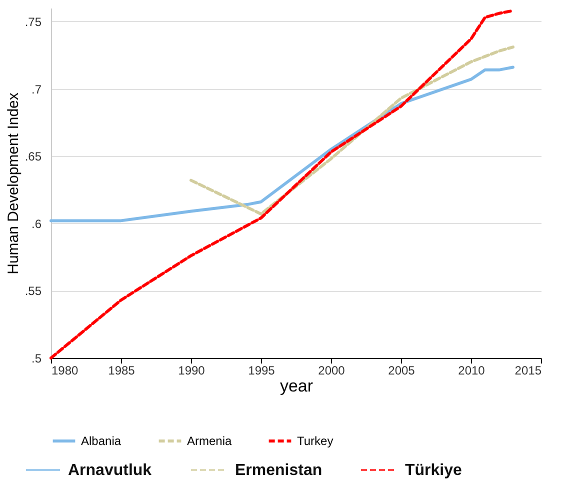  I want to click on text: Türkiye, so click(433, 470).